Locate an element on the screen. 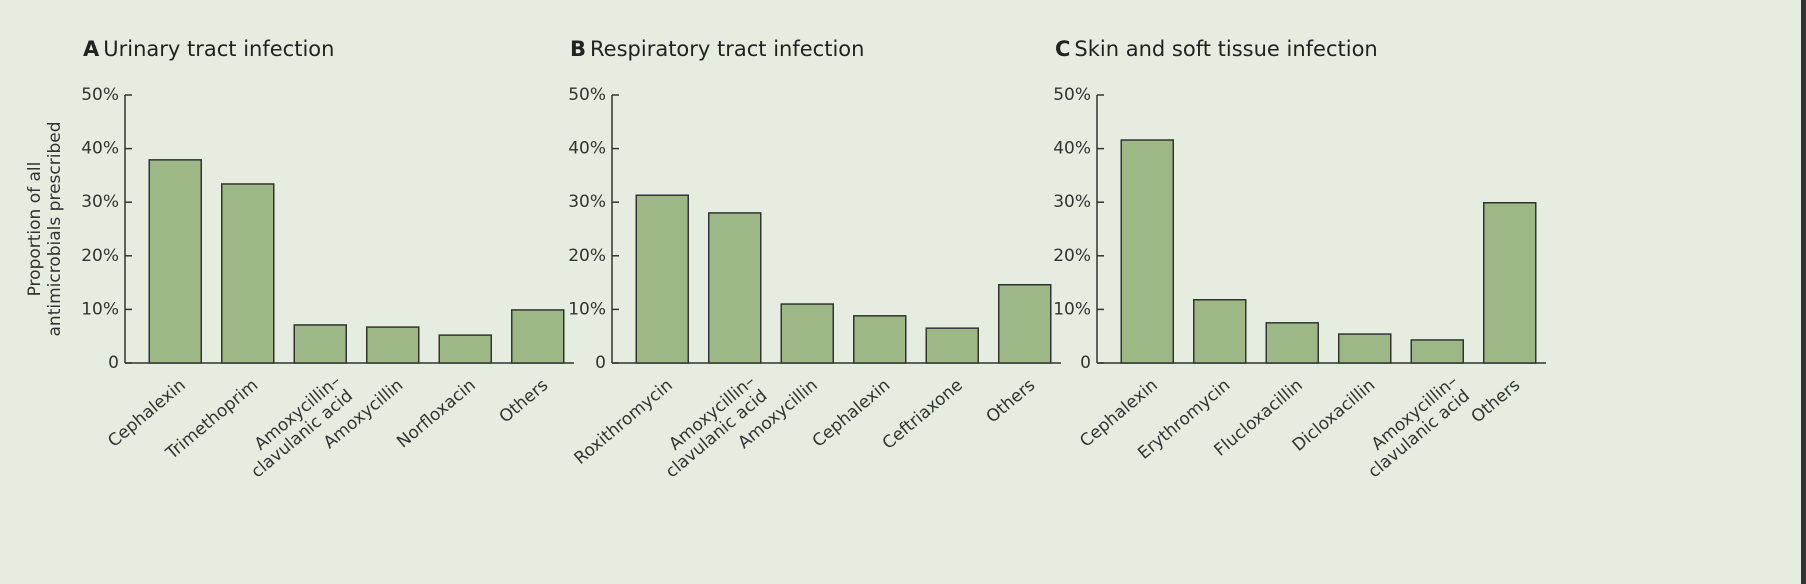 Image resolution: width=1806 pixels, height=584 pixels. panel-letter: B is located at coordinates (578, 49).